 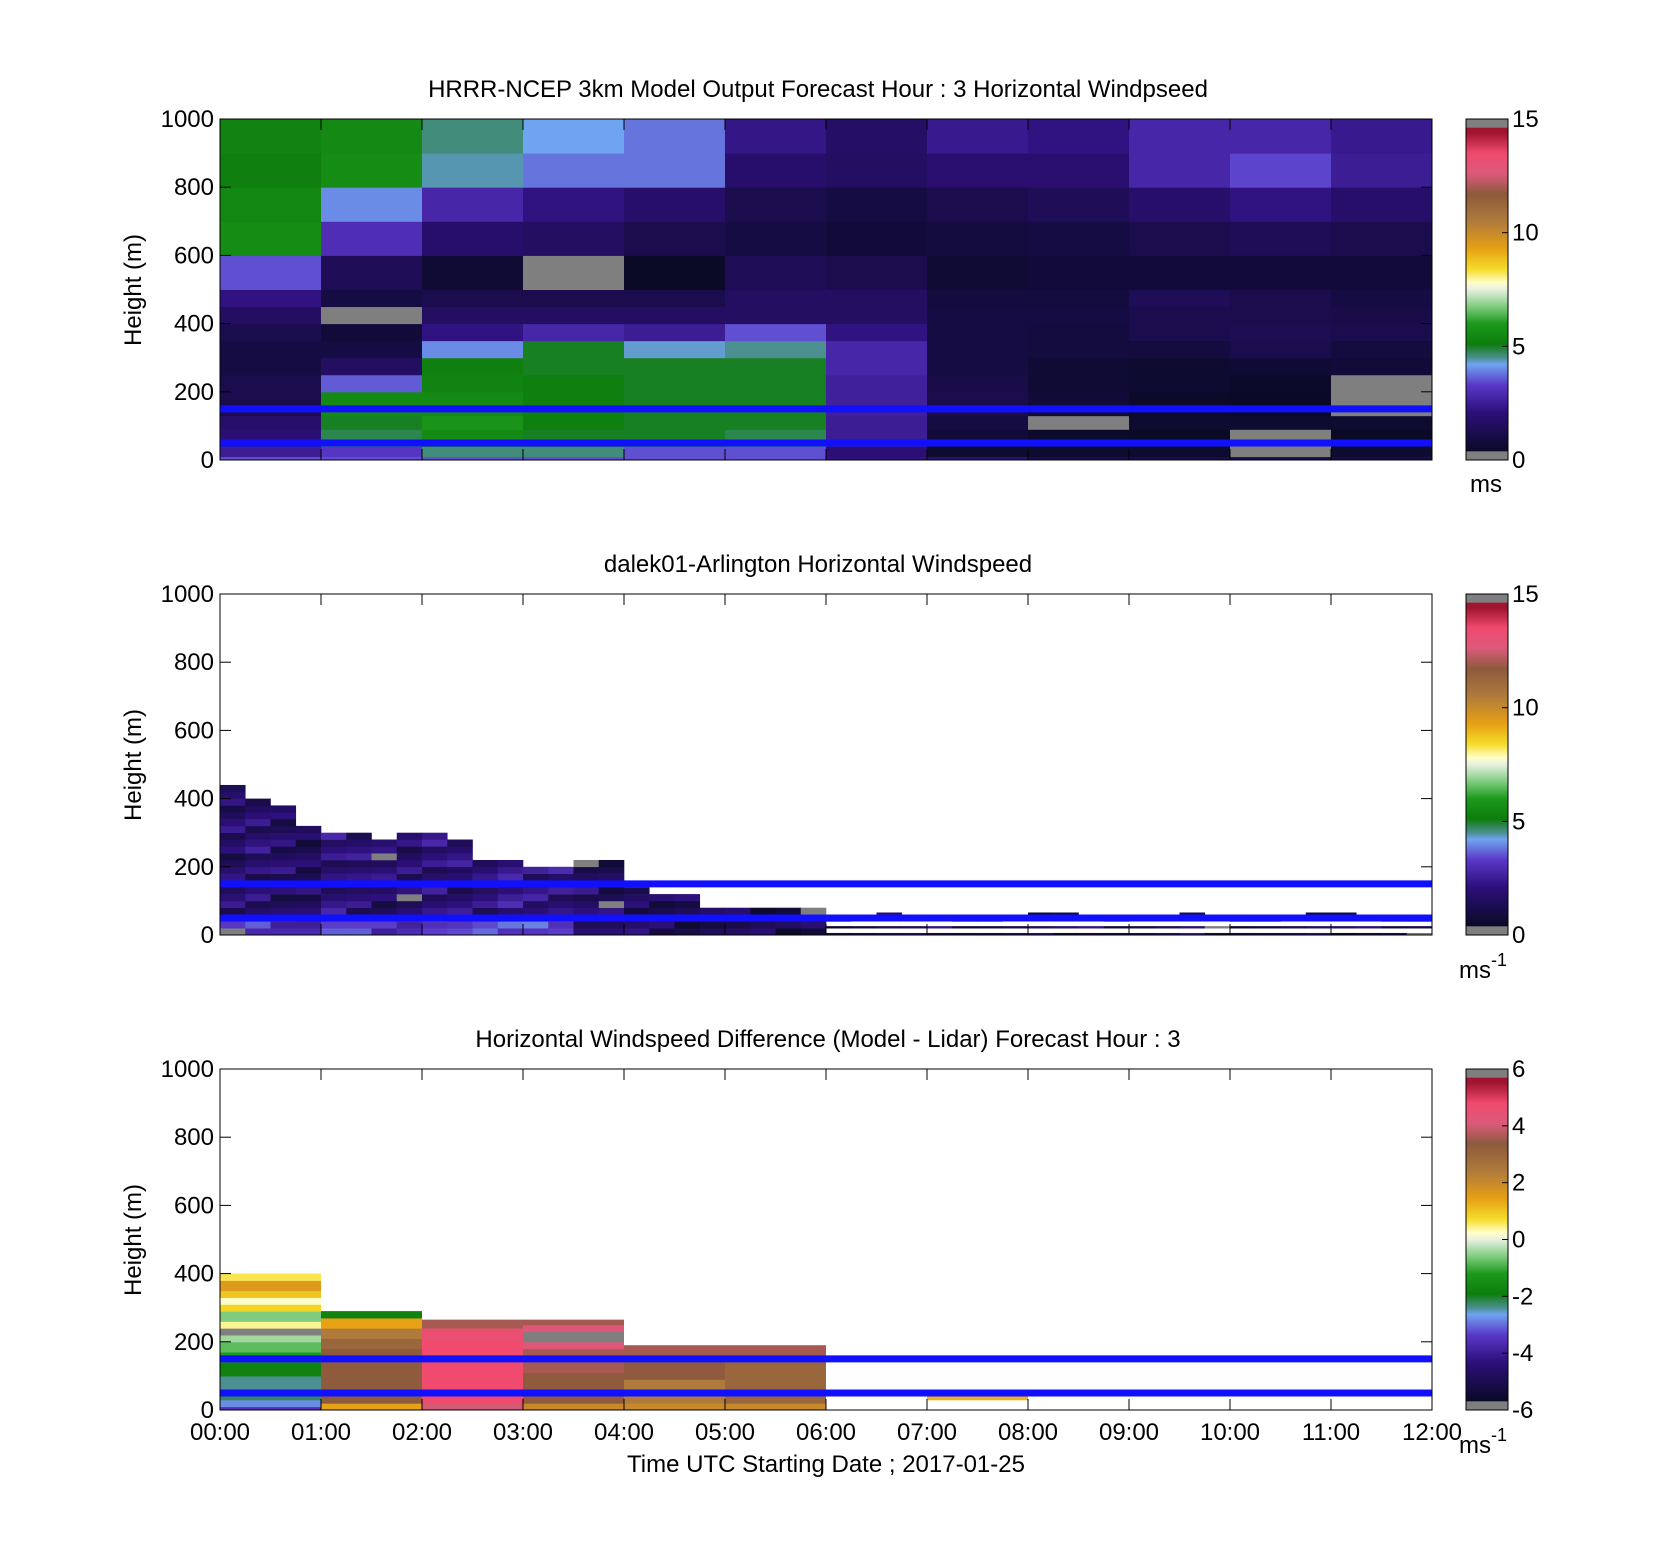 What do you see at coordinates (1496, 1257) in the screenshot?
I see `colorbar: -6 -4 -2 0 2 4 6 ms-1` at bounding box center [1496, 1257].